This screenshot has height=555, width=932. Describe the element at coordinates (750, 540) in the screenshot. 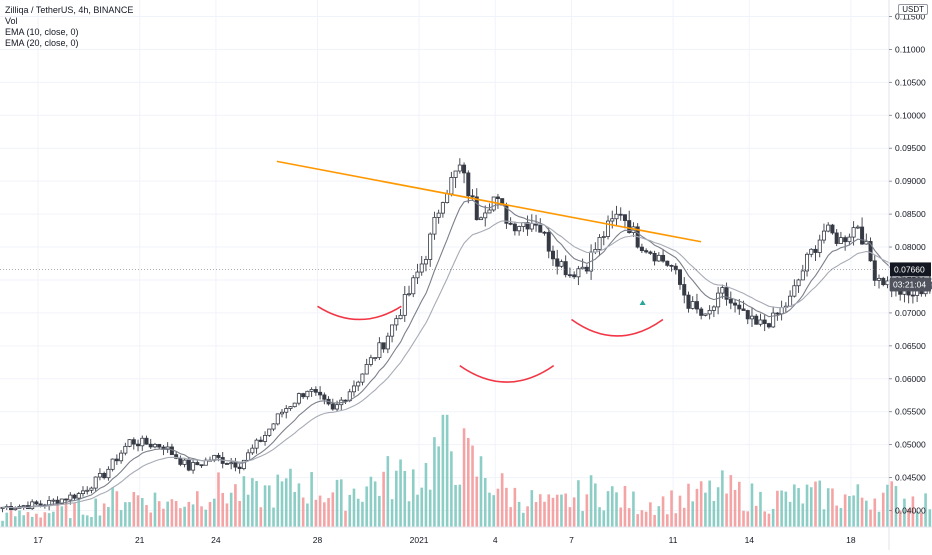

I see `x-tick-label: 14` at that location.